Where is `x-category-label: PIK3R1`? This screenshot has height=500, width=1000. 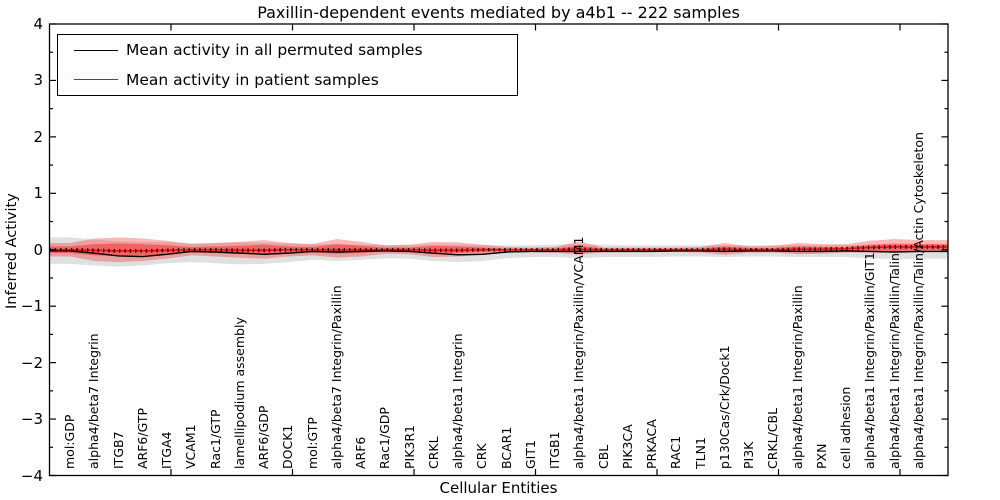
x-category-label: PIK3R1 is located at coordinates (409, 446).